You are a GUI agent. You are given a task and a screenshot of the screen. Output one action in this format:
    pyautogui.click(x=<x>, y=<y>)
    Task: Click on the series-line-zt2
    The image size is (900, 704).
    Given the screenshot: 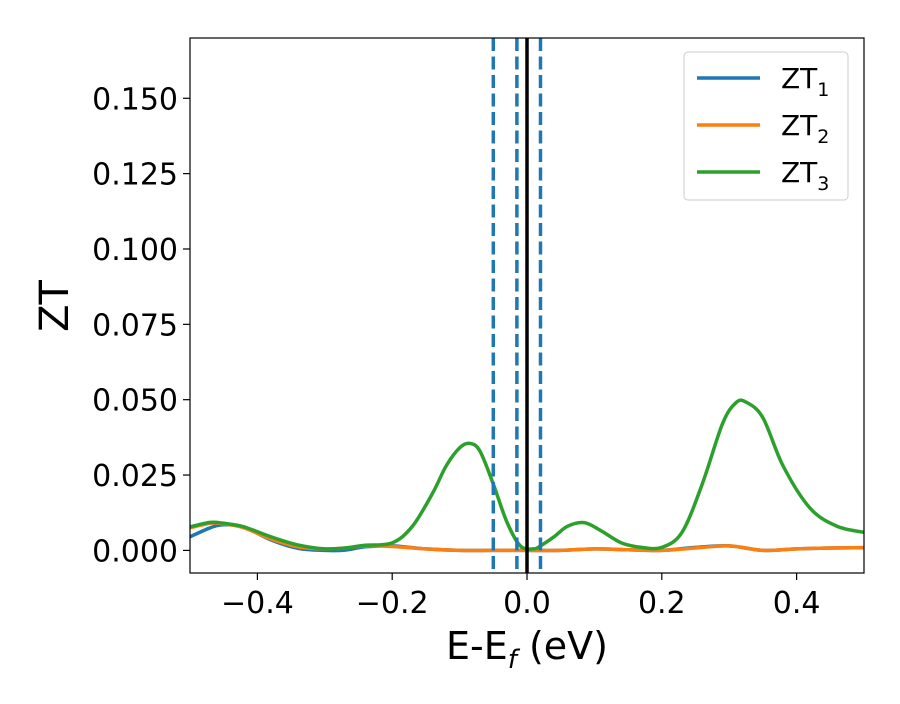 What is the action you would take?
    pyautogui.click(x=527, y=537)
    